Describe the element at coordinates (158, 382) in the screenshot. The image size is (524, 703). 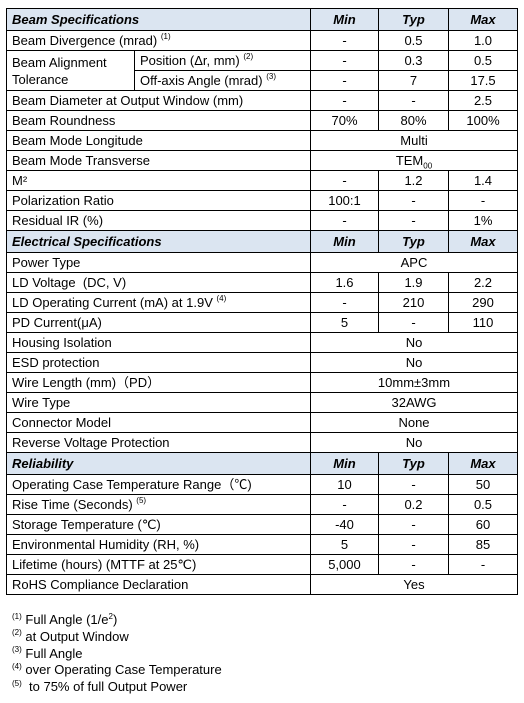
I see `row-label: Wire Length (mm)（PD）` at that location.